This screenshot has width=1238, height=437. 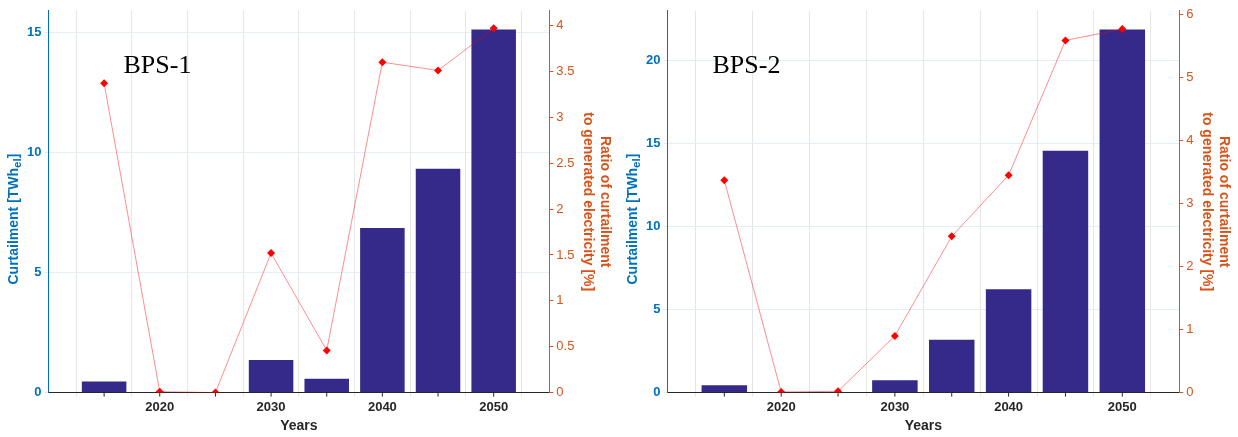 What do you see at coordinates (746, 64) in the screenshot?
I see `annotation: BPS-2` at bounding box center [746, 64].